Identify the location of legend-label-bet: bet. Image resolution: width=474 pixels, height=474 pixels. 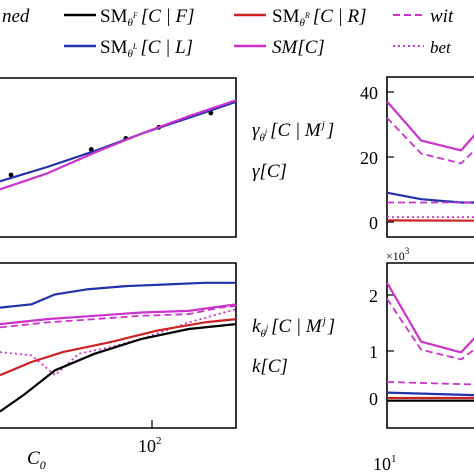
(441, 47).